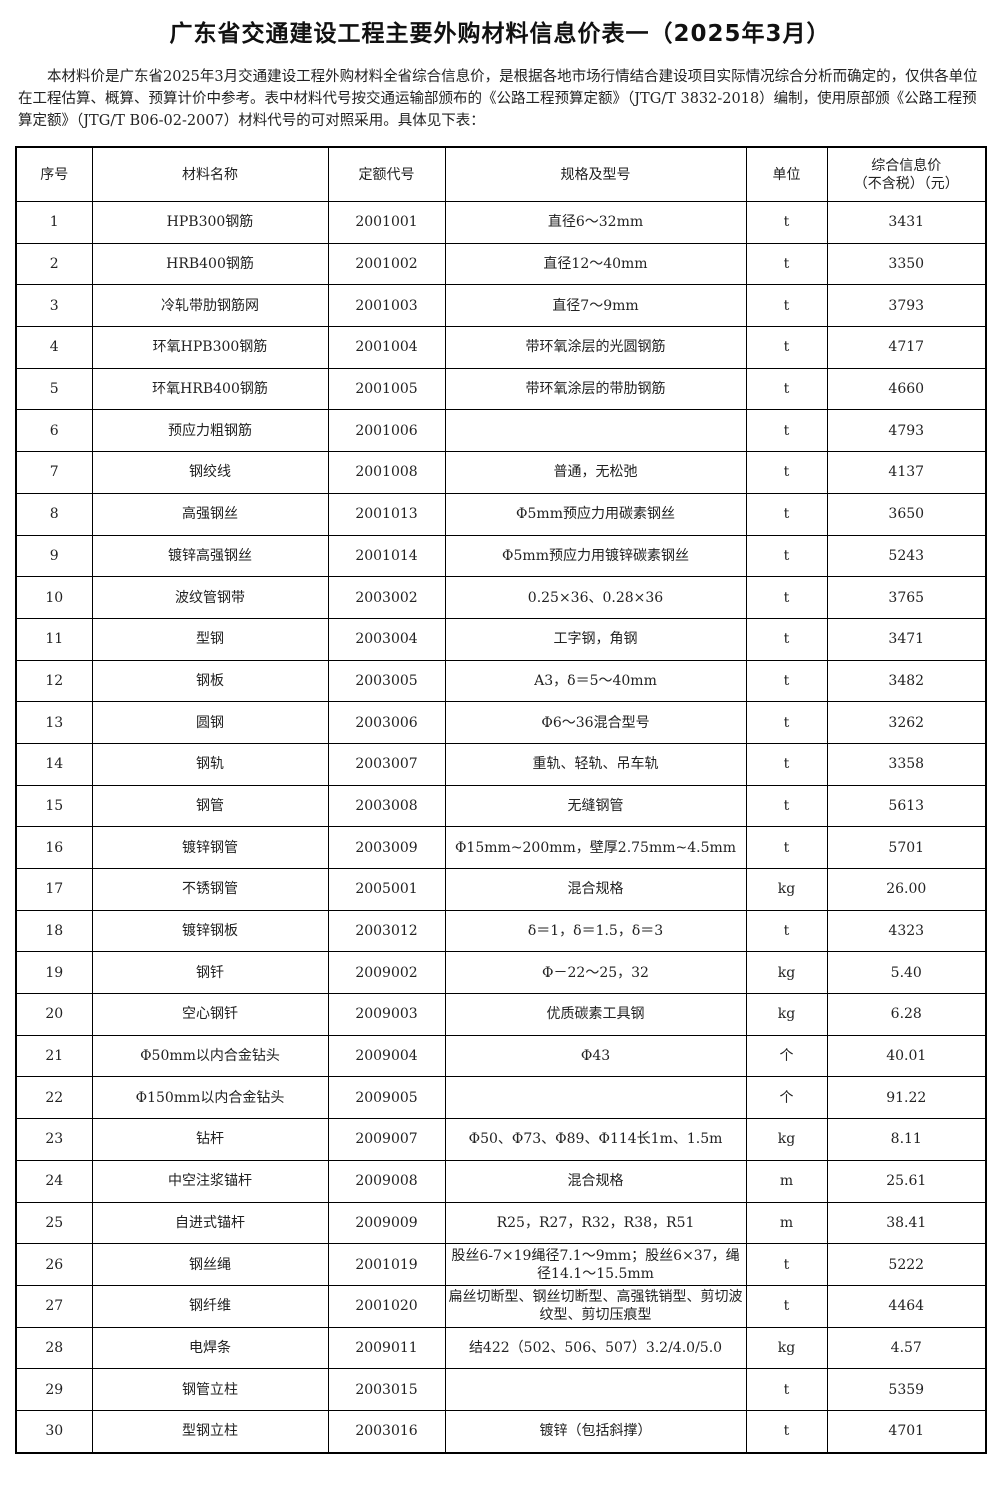 This screenshot has width=1000, height=1487. What do you see at coordinates (906, 1139) in the screenshot?
I see `cell-price: 8.11` at bounding box center [906, 1139].